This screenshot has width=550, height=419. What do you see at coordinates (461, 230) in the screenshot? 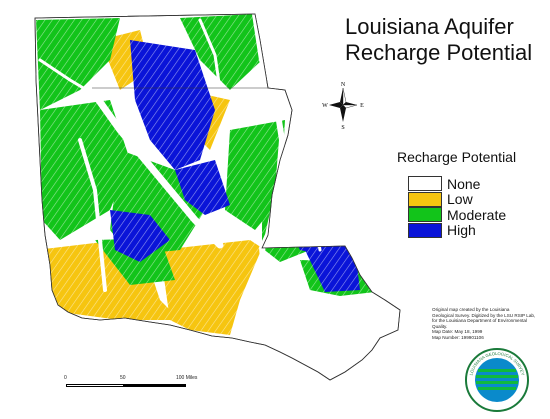
I see `legend-label-high: High` at bounding box center [461, 230].